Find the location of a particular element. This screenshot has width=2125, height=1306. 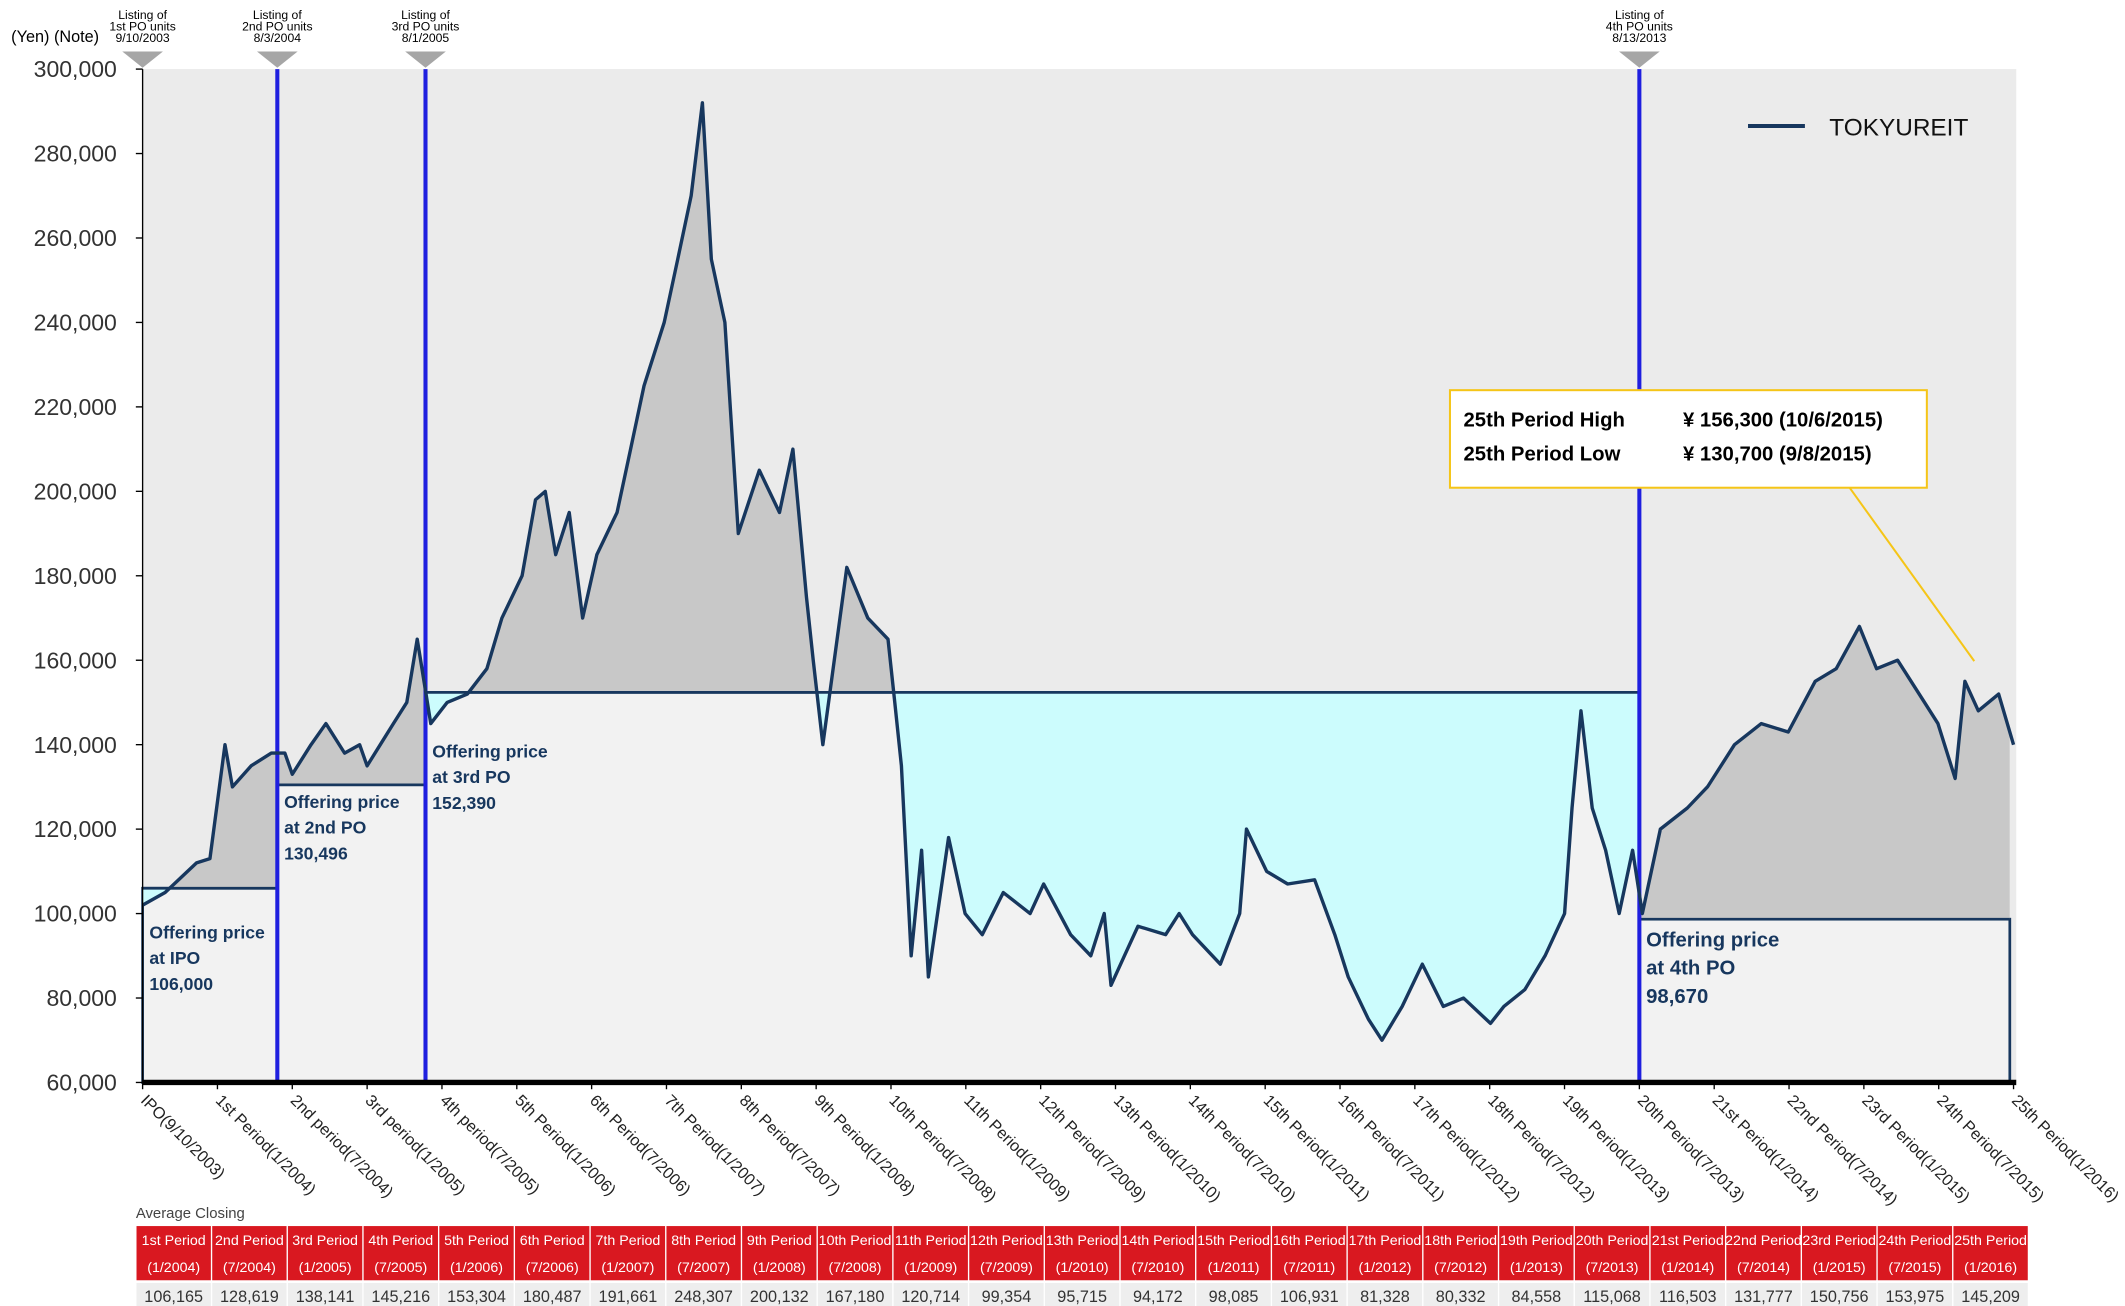

table-value: 138,141 is located at coordinates (325, 1297).